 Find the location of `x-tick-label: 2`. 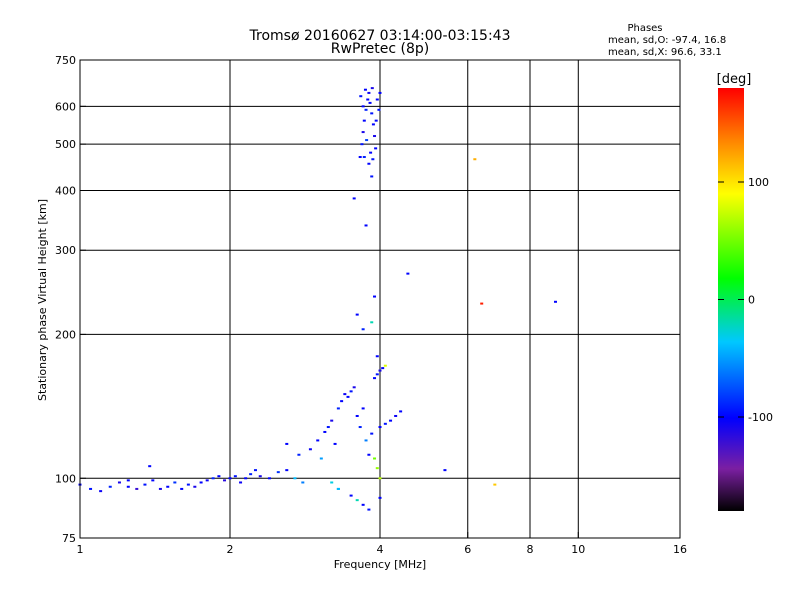

x-tick-label: 2 is located at coordinates (230, 549).